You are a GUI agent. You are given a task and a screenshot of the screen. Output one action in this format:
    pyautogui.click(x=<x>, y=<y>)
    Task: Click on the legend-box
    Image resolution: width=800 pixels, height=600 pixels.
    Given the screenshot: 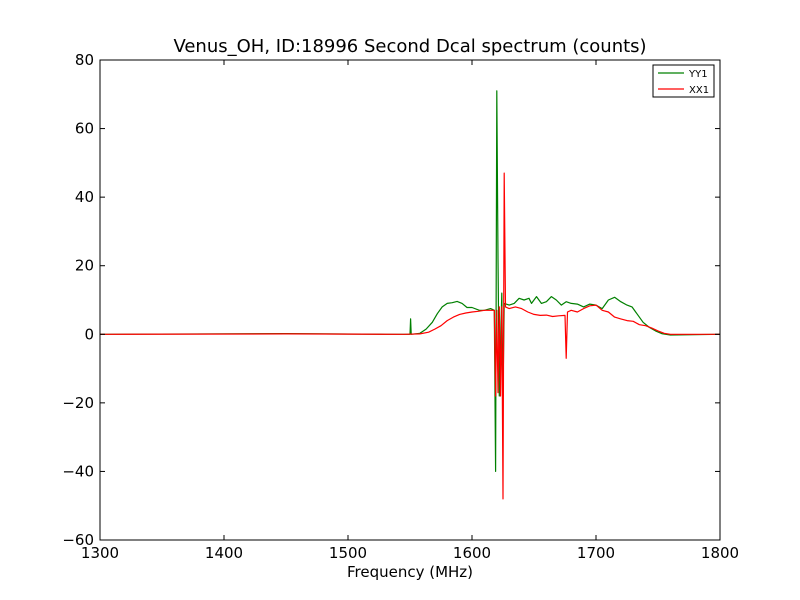 What is the action you would take?
    pyautogui.click(x=683, y=81)
    